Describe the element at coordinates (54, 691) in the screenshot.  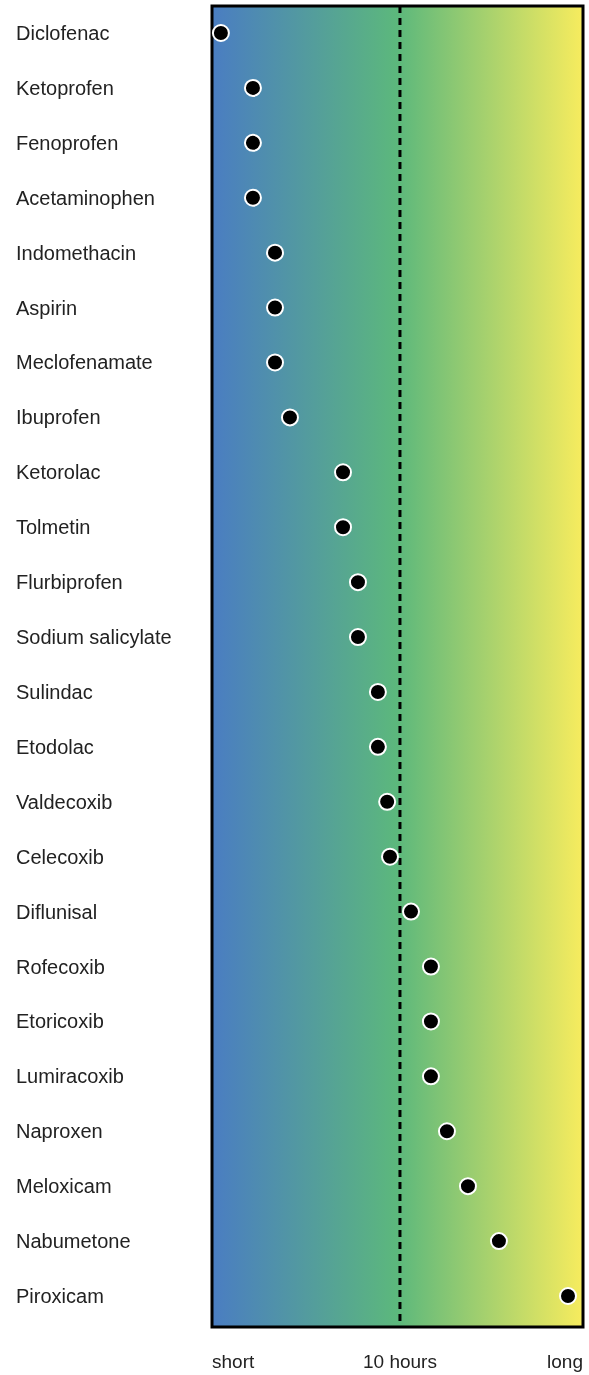
I see `y-tick-label: Sulindac` at that location.